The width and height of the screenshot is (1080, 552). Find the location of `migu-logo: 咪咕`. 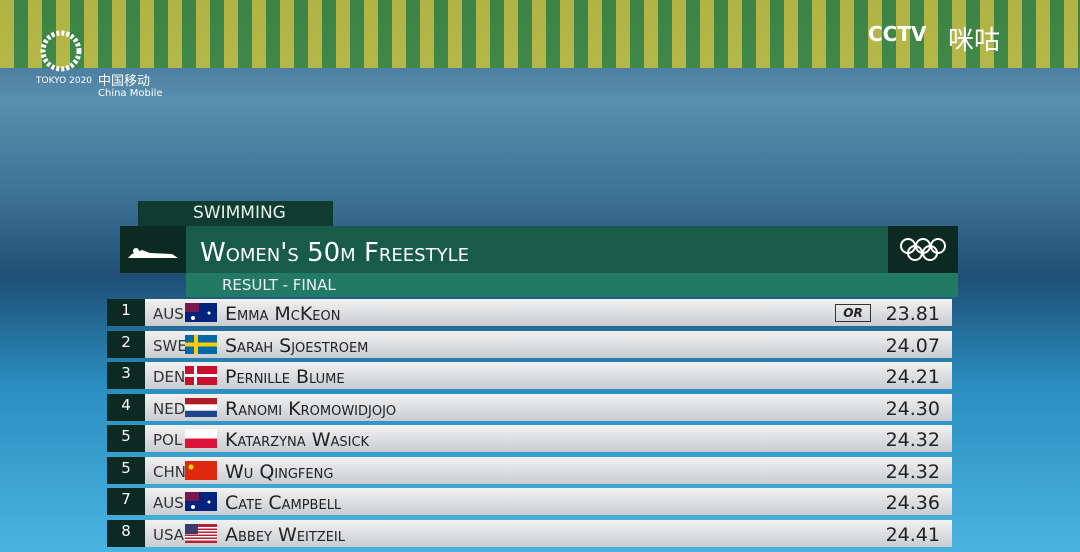

migu-logo: 咪咕 is located at coordinates (974, 41).